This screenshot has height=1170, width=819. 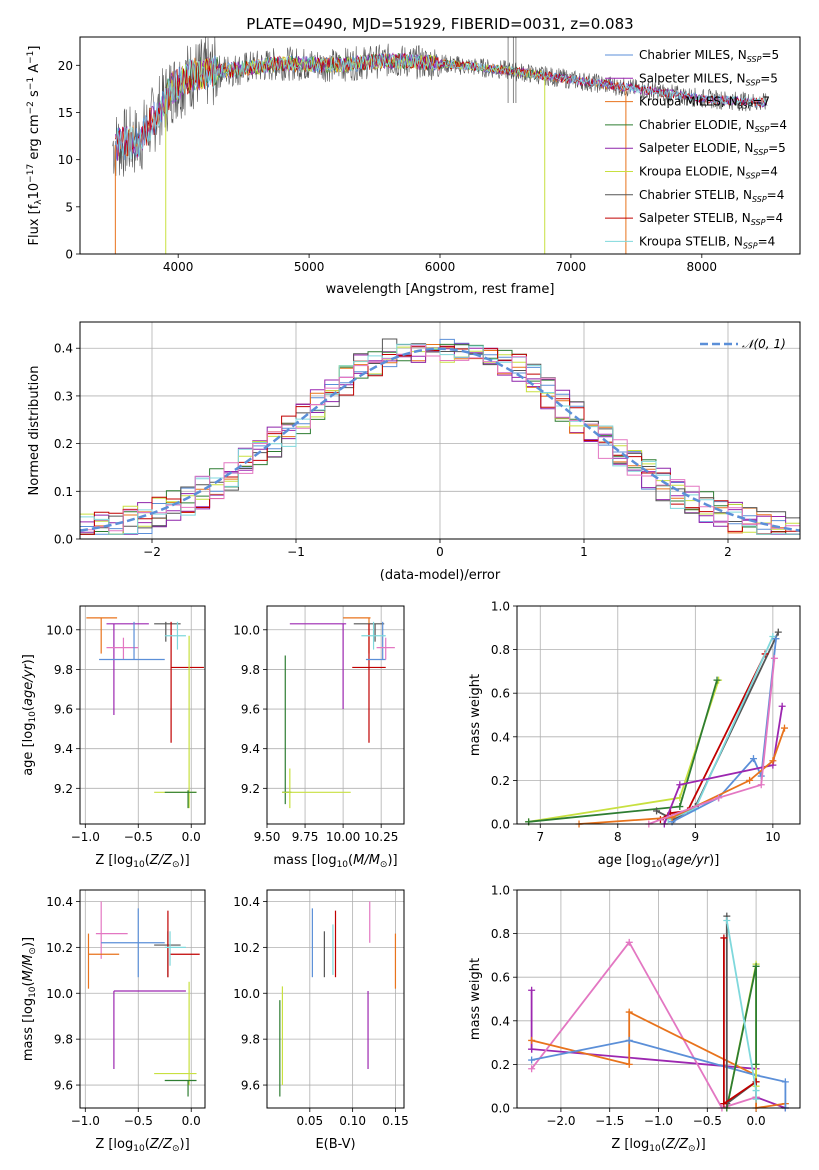 I want to click on legend-label: Kroupa ELODIE, N, so click(x=692, y=172).